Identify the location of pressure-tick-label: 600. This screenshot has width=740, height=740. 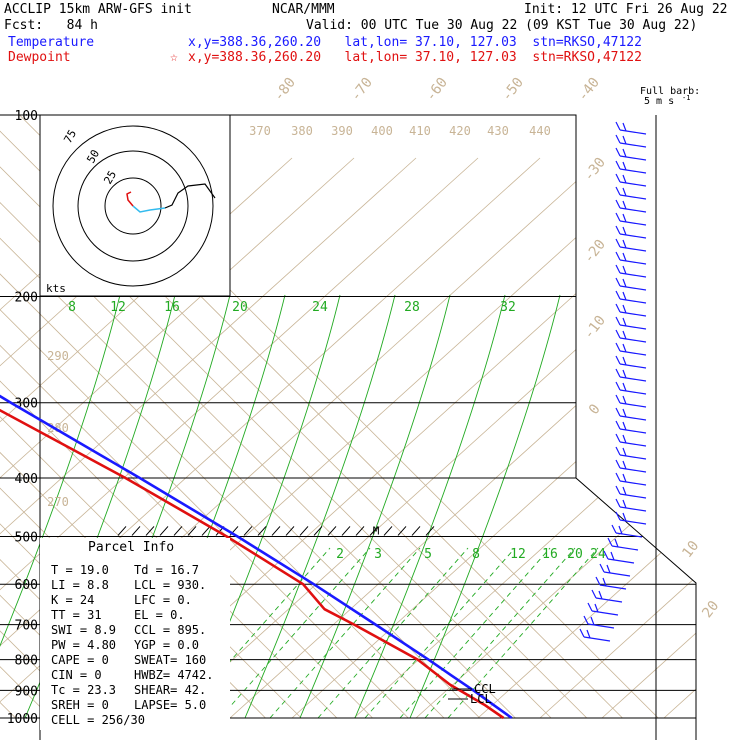
(26, 585).